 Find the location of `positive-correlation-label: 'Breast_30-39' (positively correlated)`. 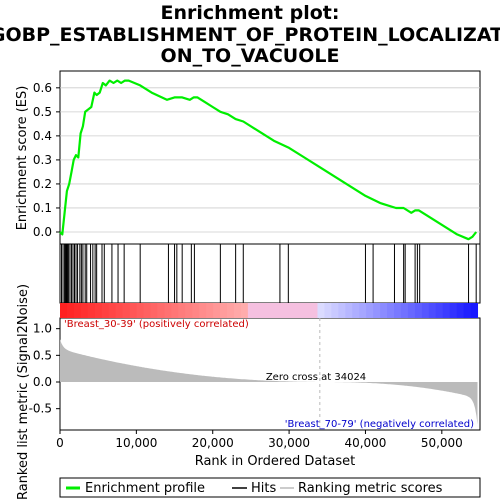

positive-correlation-label: 'Breast_30-39' (positively correlated) is located at coordinates (156, 324).